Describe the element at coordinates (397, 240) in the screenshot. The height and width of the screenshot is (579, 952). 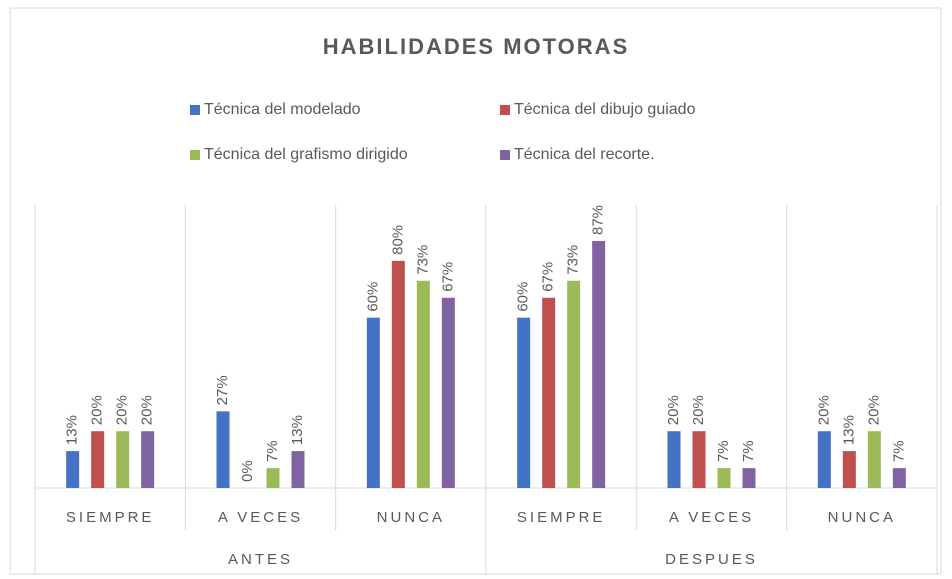
I see `value-label: 80%` at that location.